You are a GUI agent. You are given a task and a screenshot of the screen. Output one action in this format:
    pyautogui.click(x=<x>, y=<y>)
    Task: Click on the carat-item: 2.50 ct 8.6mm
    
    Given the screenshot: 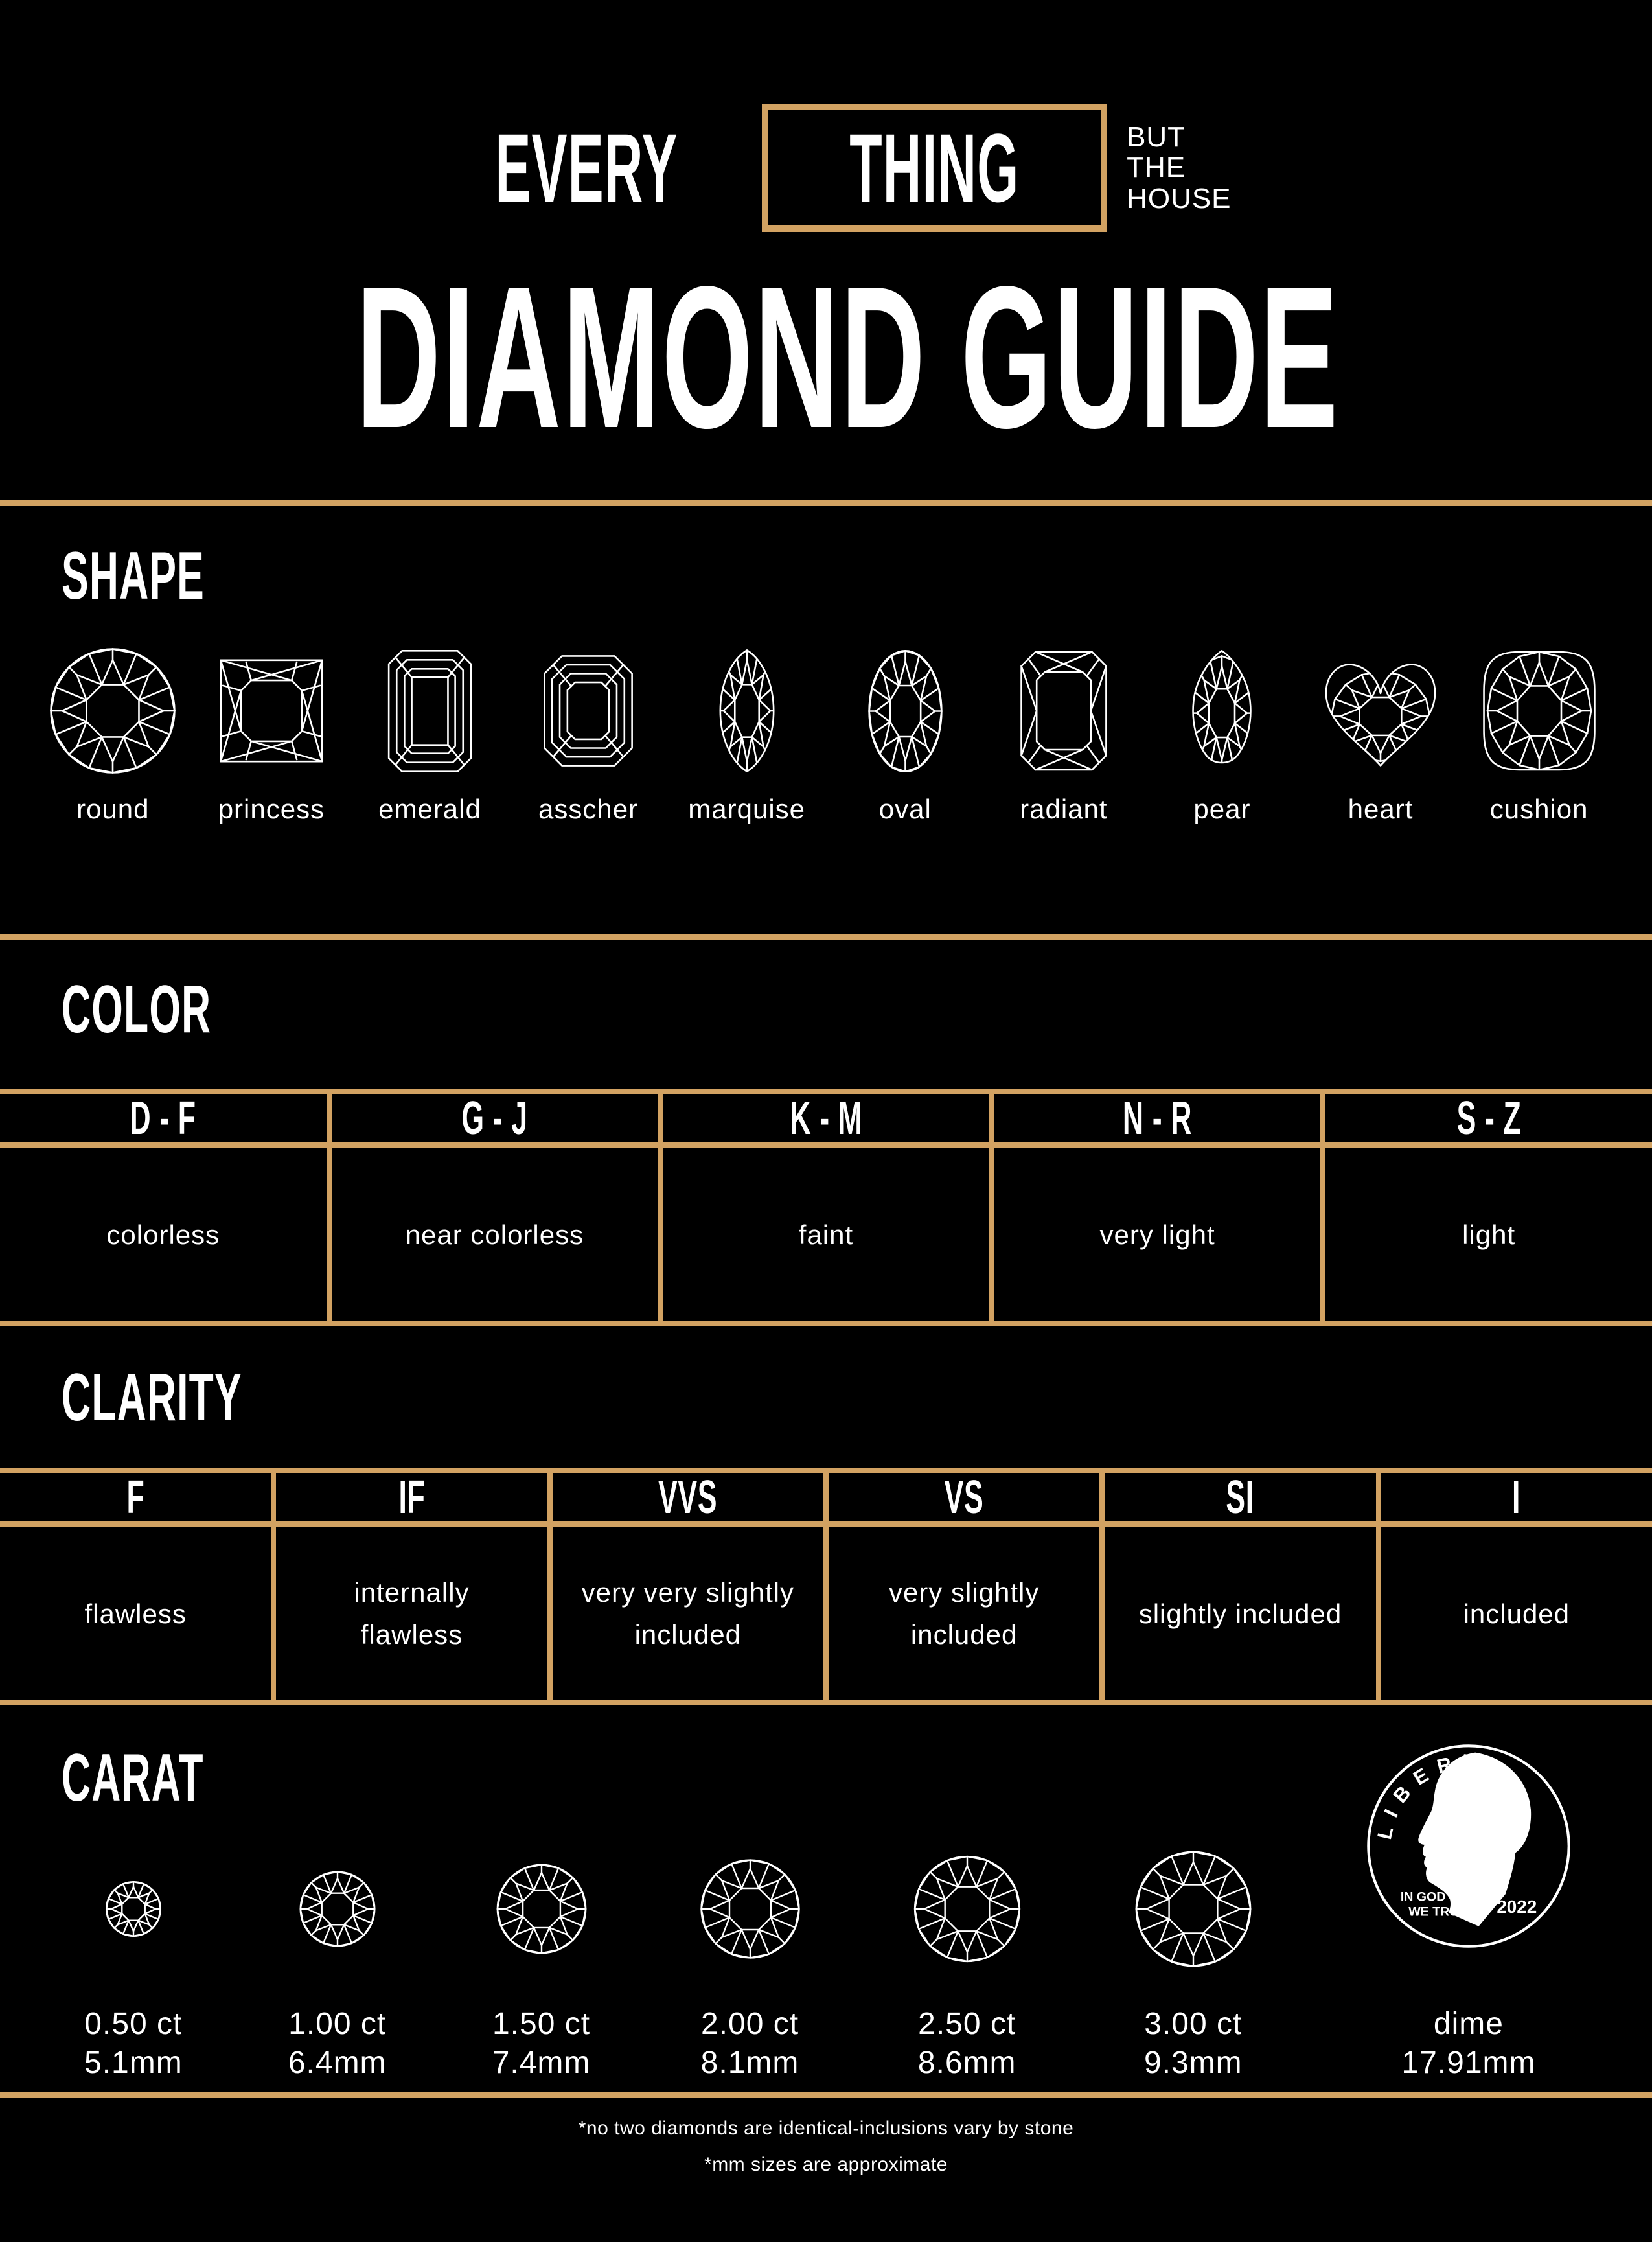 What is the action you would take?
    pyautogui.click(x=967, y=1951)
    